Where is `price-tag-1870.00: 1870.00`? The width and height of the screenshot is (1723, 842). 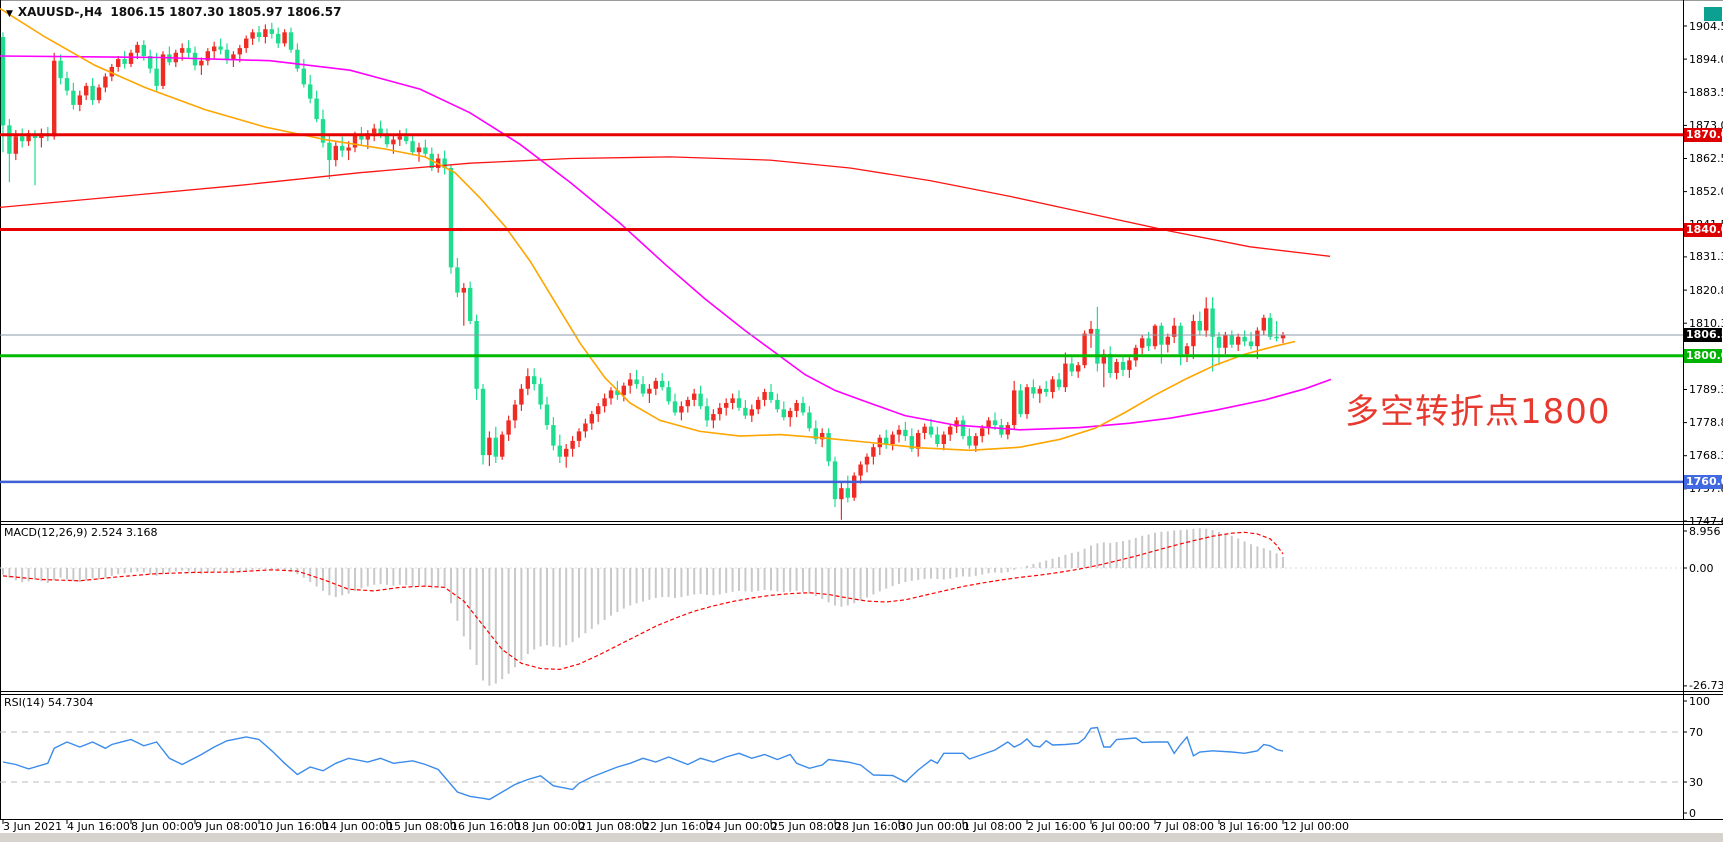 price-tag-1870.00: 1870.00 is located at coordinates (1703, 134).